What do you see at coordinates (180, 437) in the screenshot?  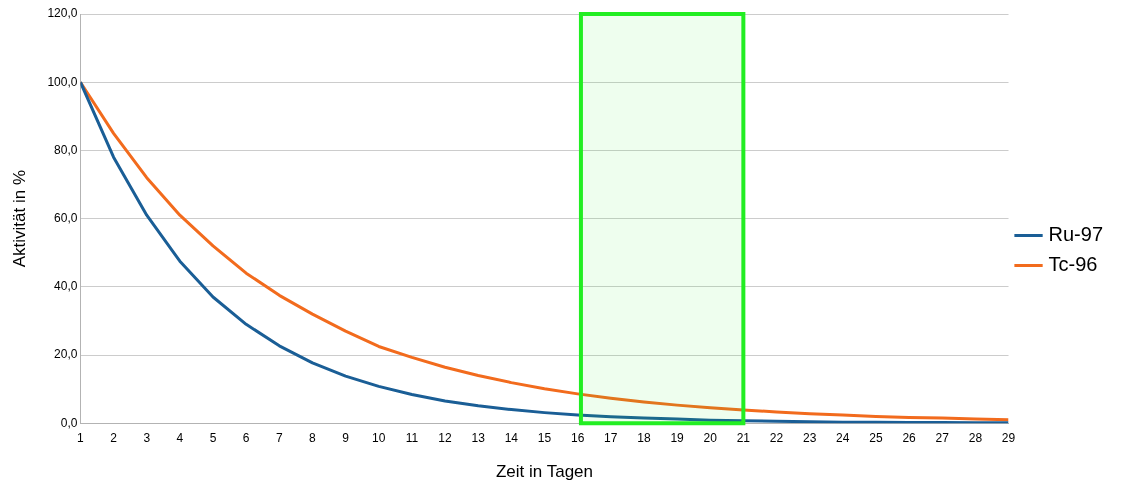 I see `x-tick-label: 4` at bounding box center [180, 437].